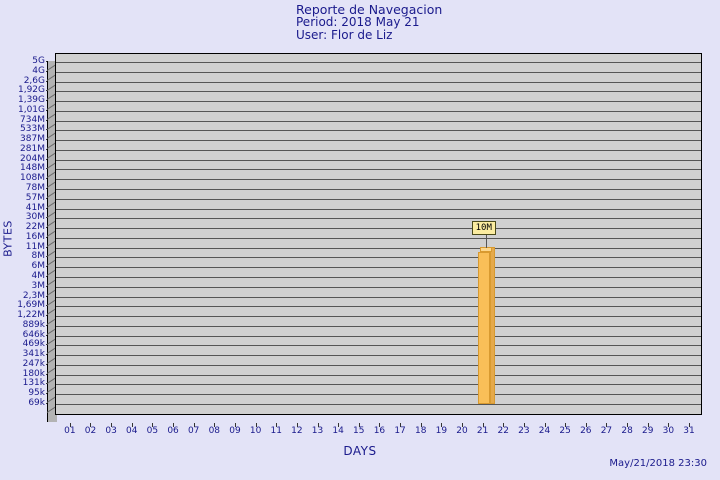  I want to click on y-axis-tick-label: 3M, so click(38, 286).